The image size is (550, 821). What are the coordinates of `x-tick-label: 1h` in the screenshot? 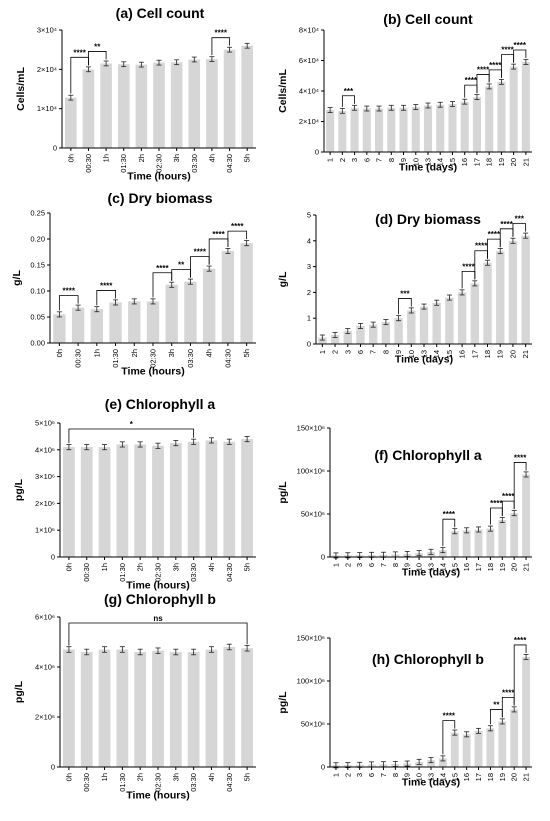 It's located at (104, 567).